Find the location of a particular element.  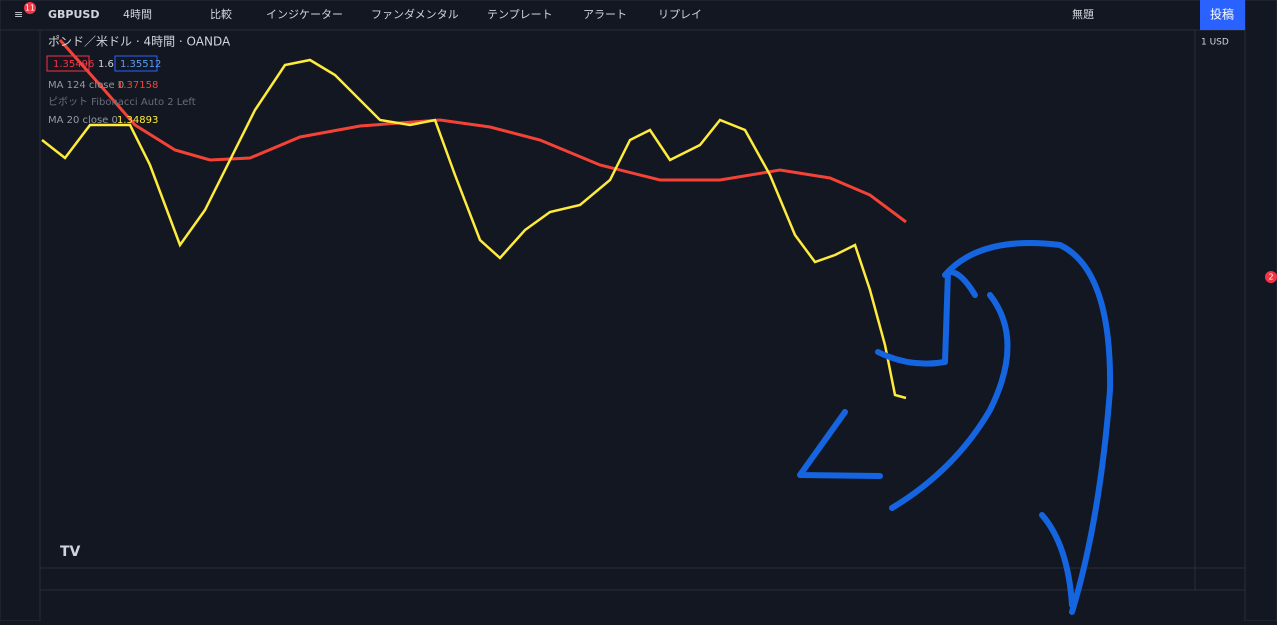

indicator-value: 1.37158 is located at coordinates (137, 85).